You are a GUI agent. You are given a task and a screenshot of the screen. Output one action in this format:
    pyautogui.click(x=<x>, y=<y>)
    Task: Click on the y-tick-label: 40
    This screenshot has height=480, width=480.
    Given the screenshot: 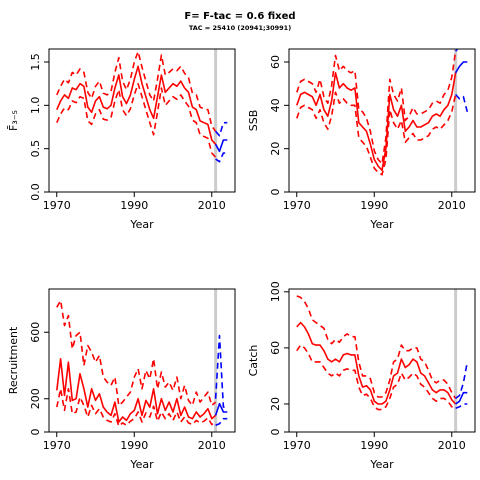 What is the action you would take?
    pyautogui.click(x=275, y=105)
    